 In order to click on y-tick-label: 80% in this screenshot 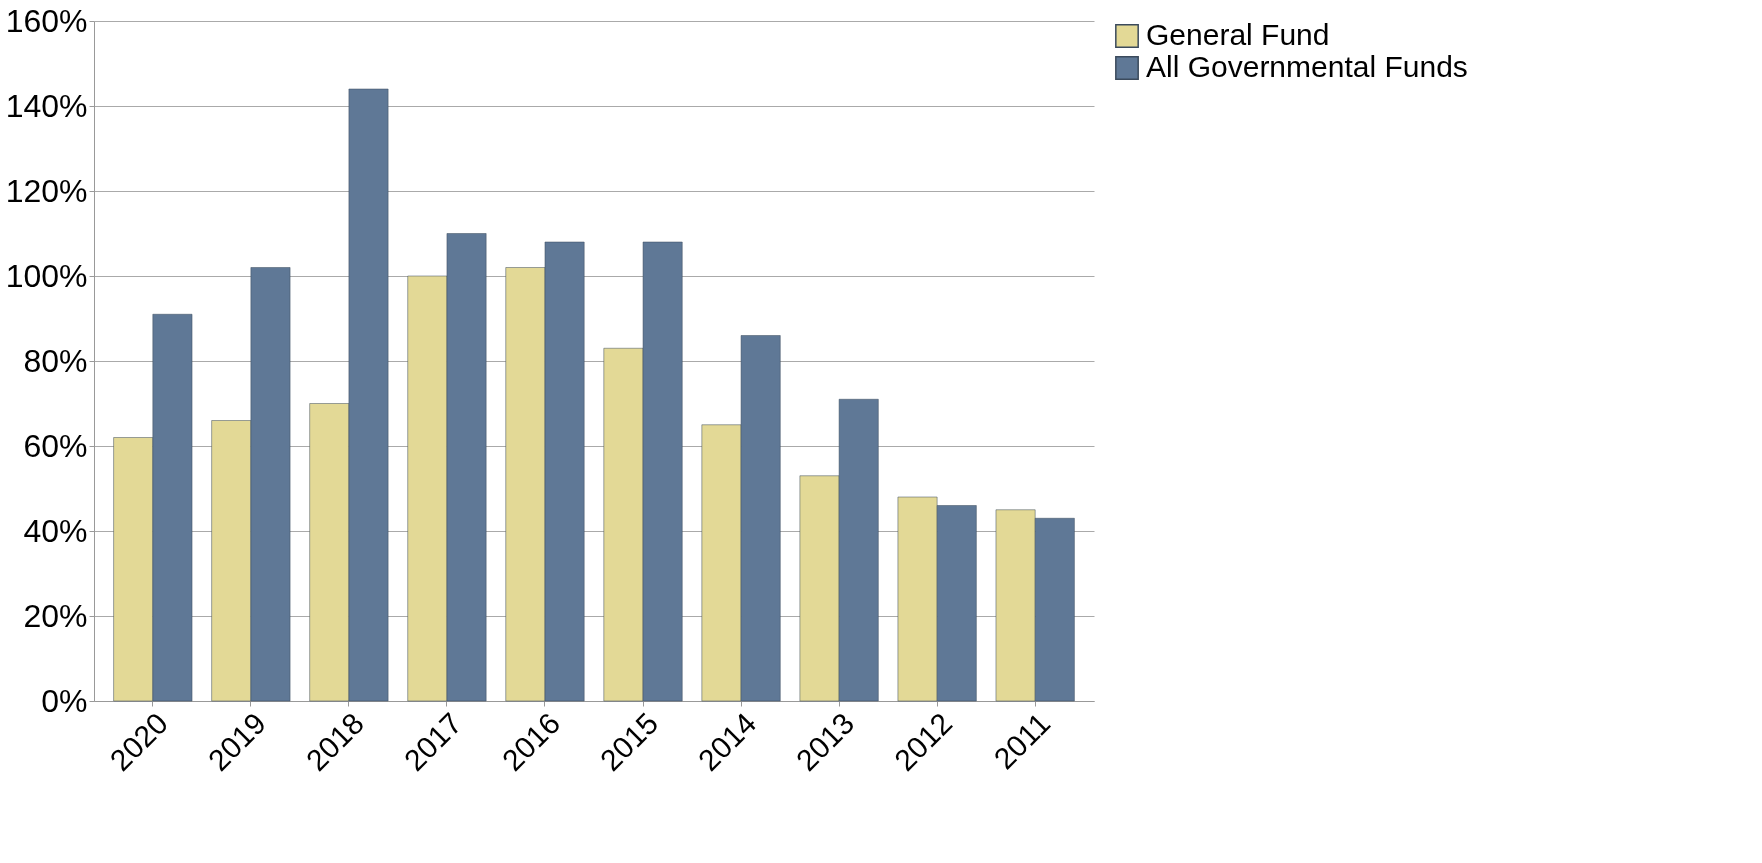, I will do `click(55, 360)`.